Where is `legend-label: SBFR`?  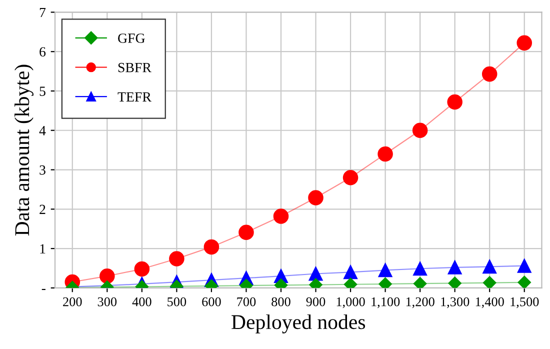
legend-label: SBFR is located at coordinates (135, 67).